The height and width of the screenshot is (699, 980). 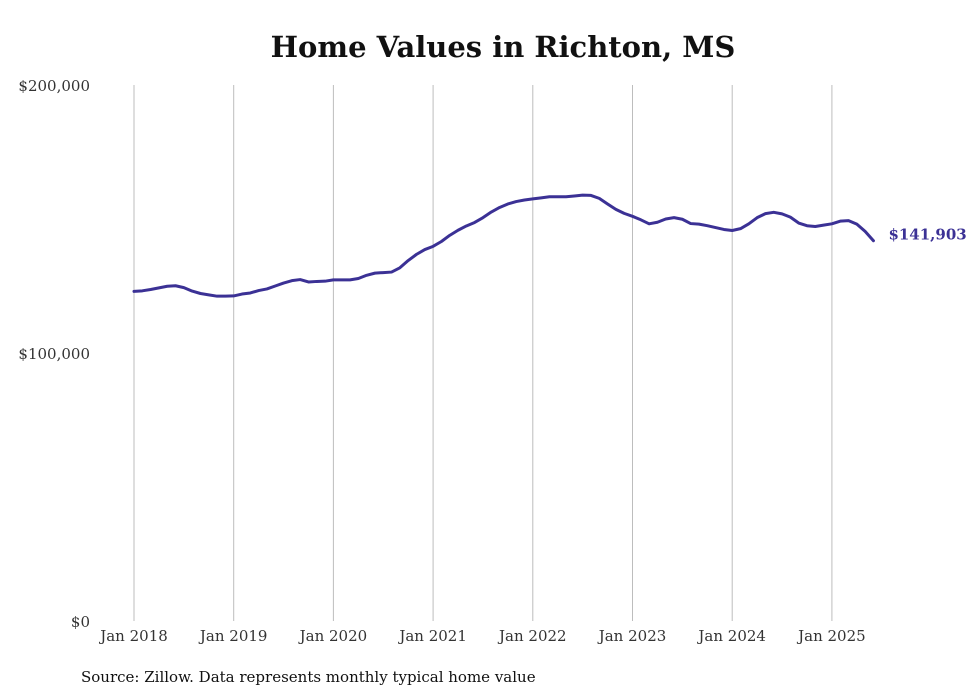 I want to click on y-tick-label: $100,000, so click(x=54, y=354).